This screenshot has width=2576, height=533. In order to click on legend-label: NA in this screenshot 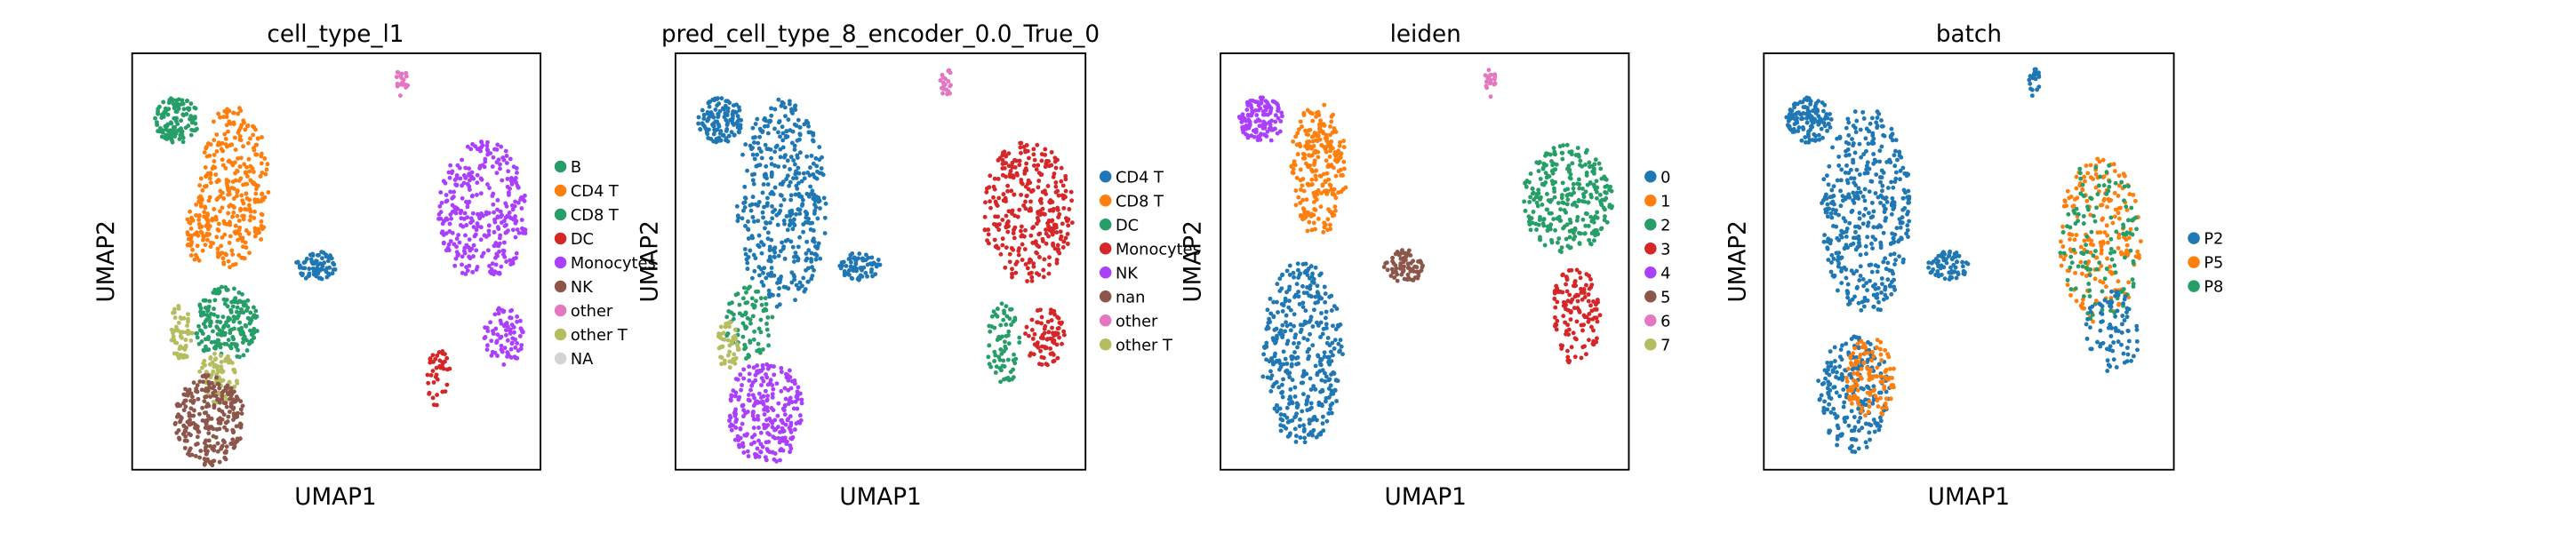, I will do `click(582, 359)`.